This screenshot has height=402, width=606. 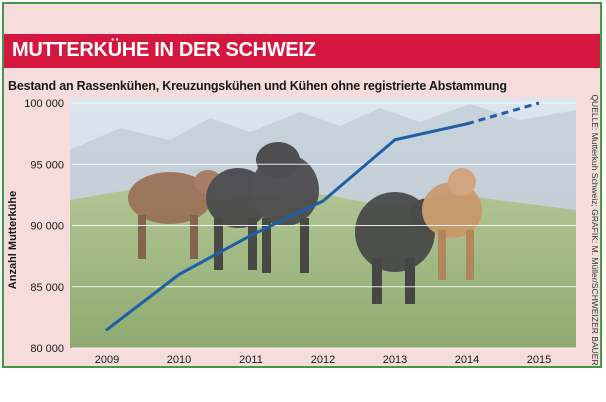 I want to click on y-tick-label: 85 000, so click(x=47, y=288).